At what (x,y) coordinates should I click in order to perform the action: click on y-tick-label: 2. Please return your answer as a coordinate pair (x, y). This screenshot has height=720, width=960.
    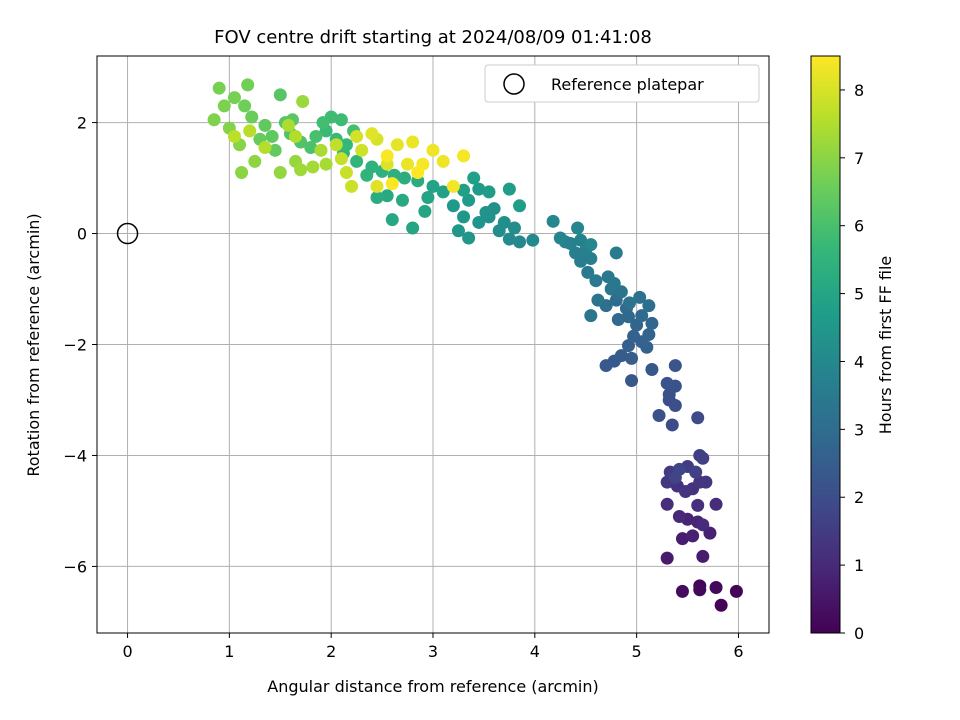
    Looking at the image, I should click on (82, 123).